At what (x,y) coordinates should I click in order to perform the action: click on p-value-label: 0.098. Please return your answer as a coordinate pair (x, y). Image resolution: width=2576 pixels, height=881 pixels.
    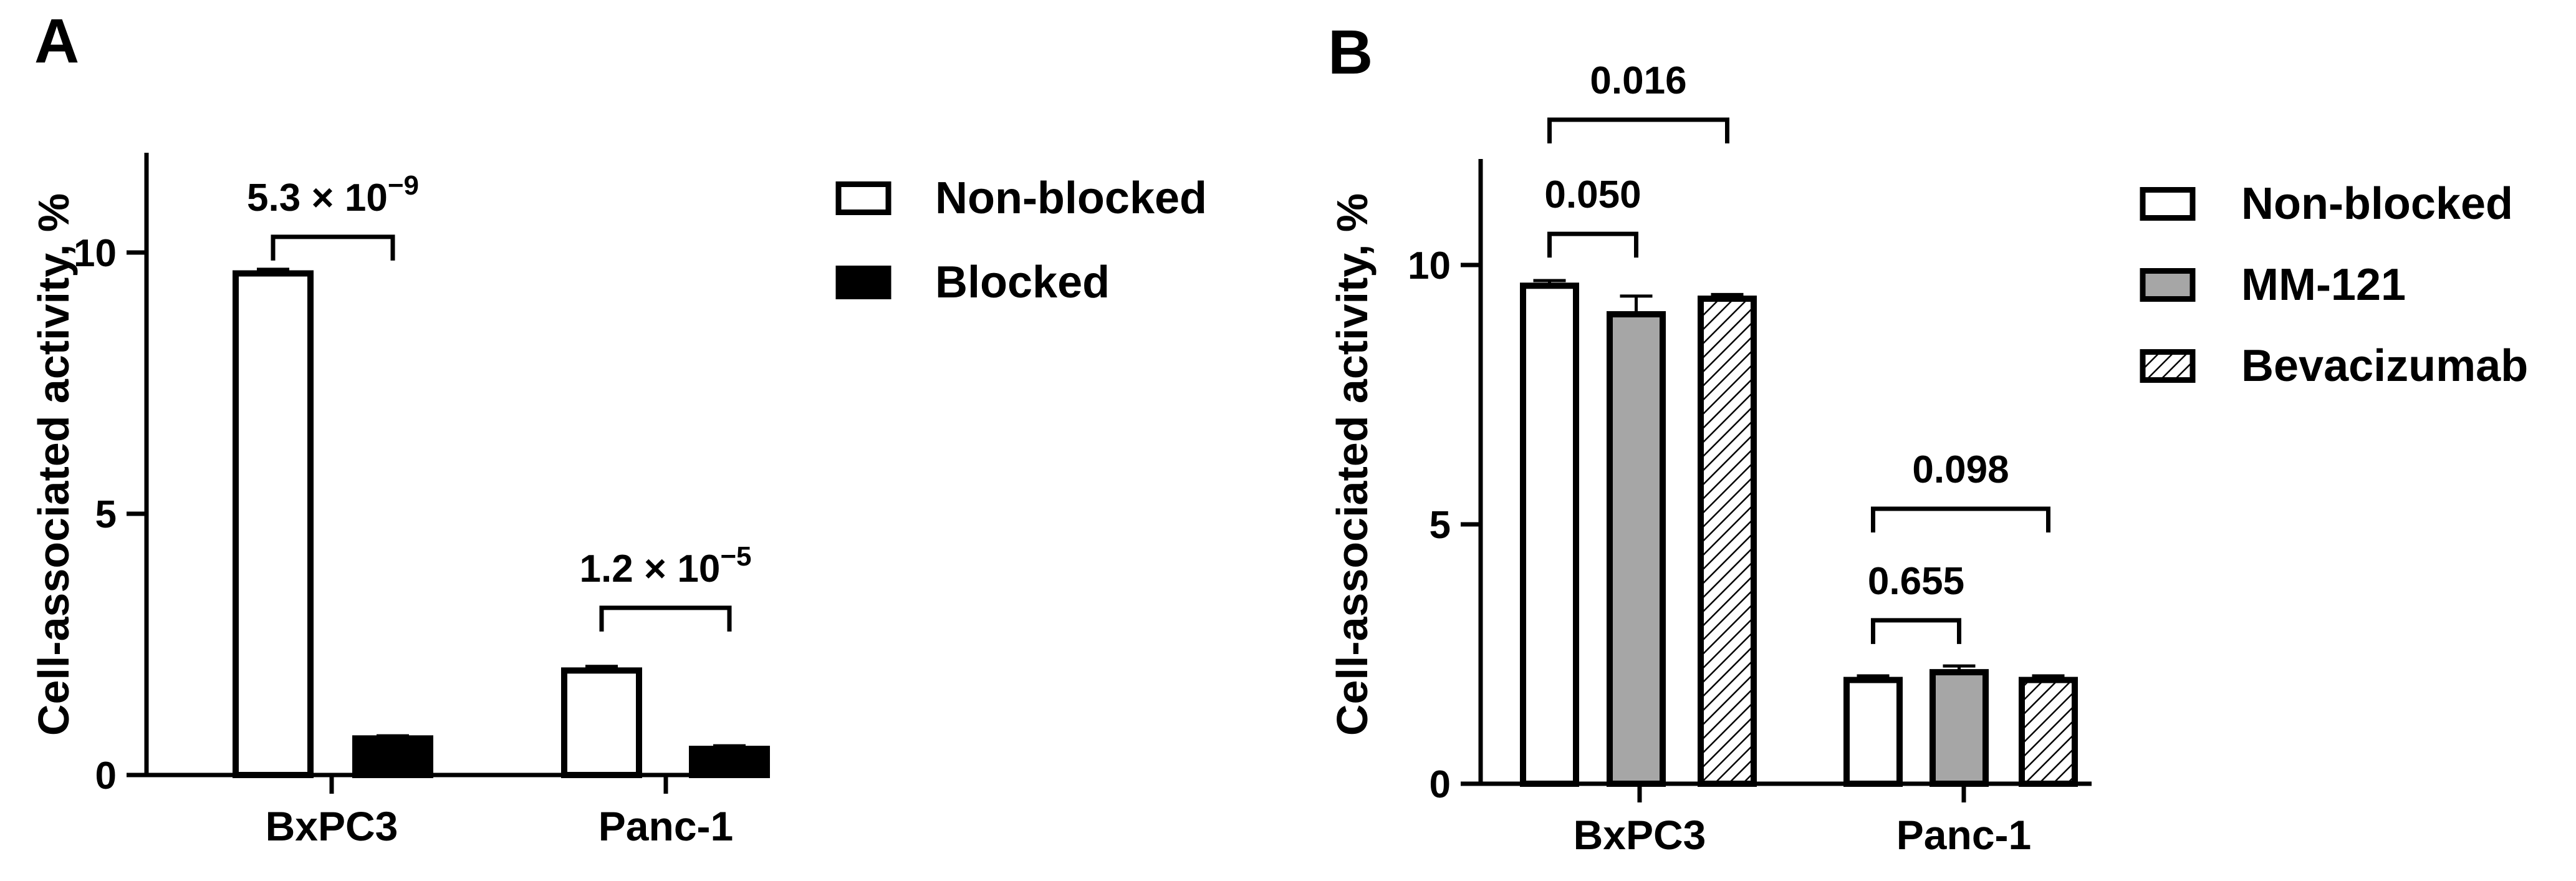
    Looking at the image, I should click on (1960, 470).